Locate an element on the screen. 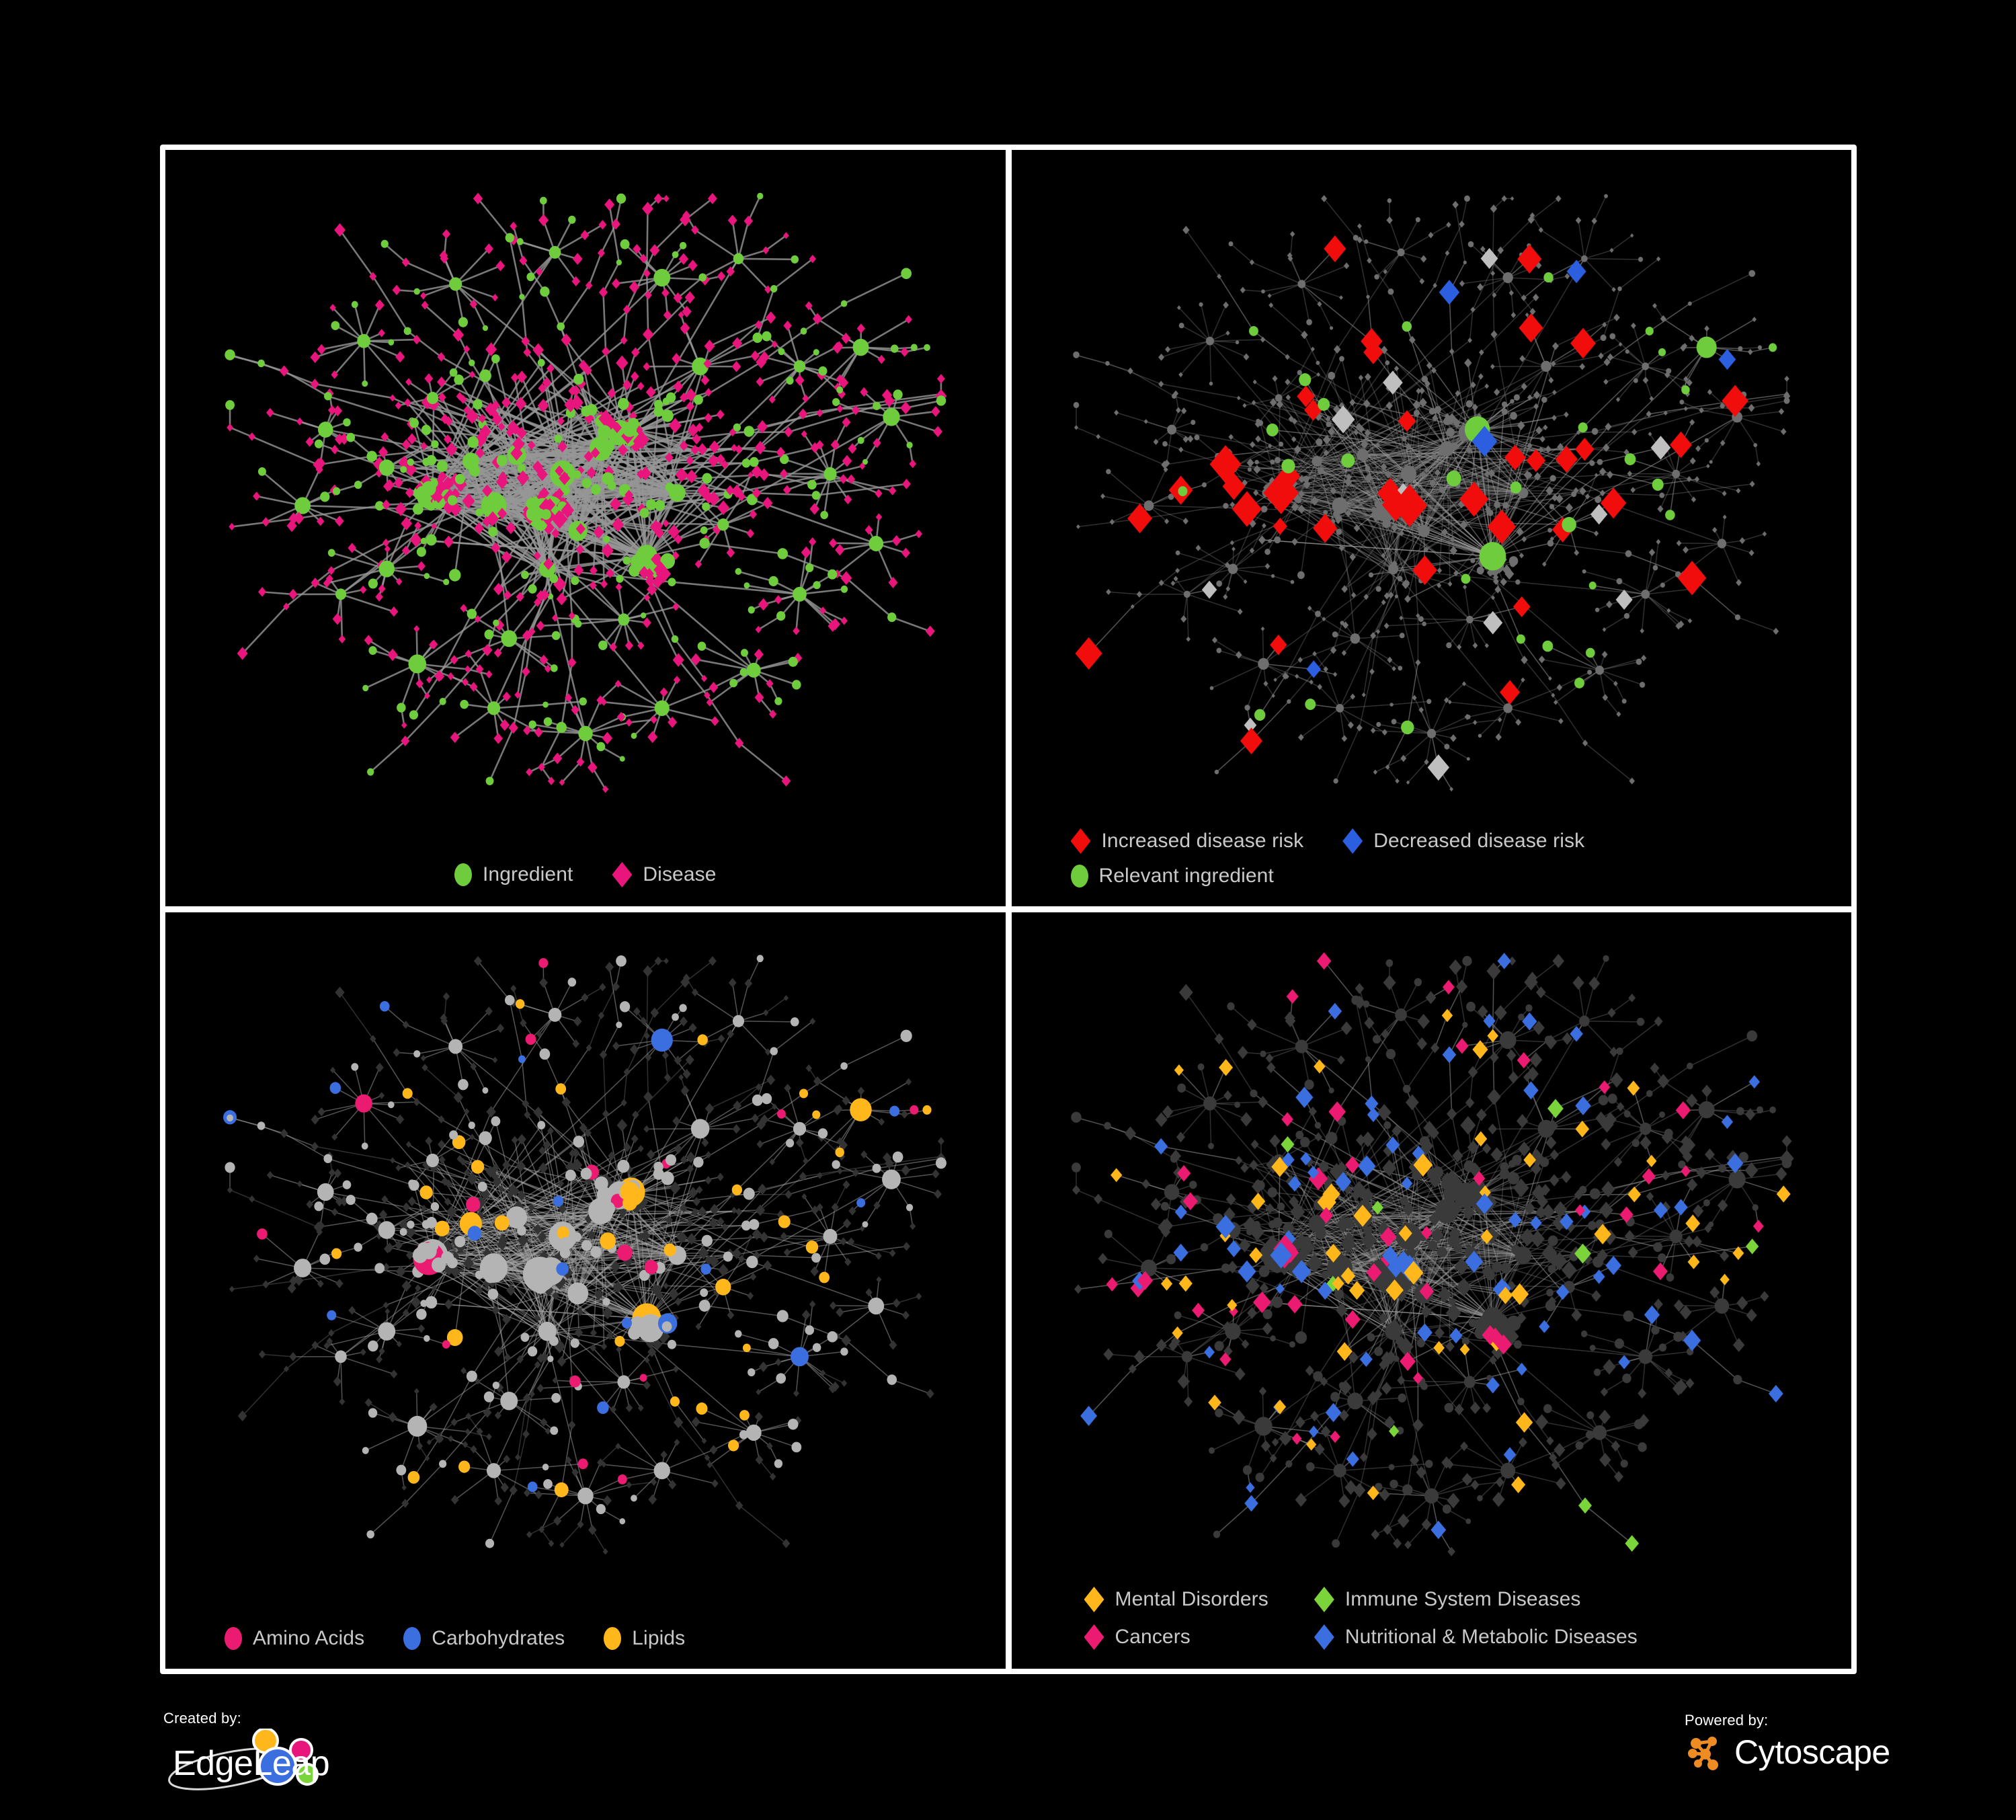 The image size is (2016, 1820). legend-ingredient-disease: Ingredient Disease is located at coordinates (585, 874).